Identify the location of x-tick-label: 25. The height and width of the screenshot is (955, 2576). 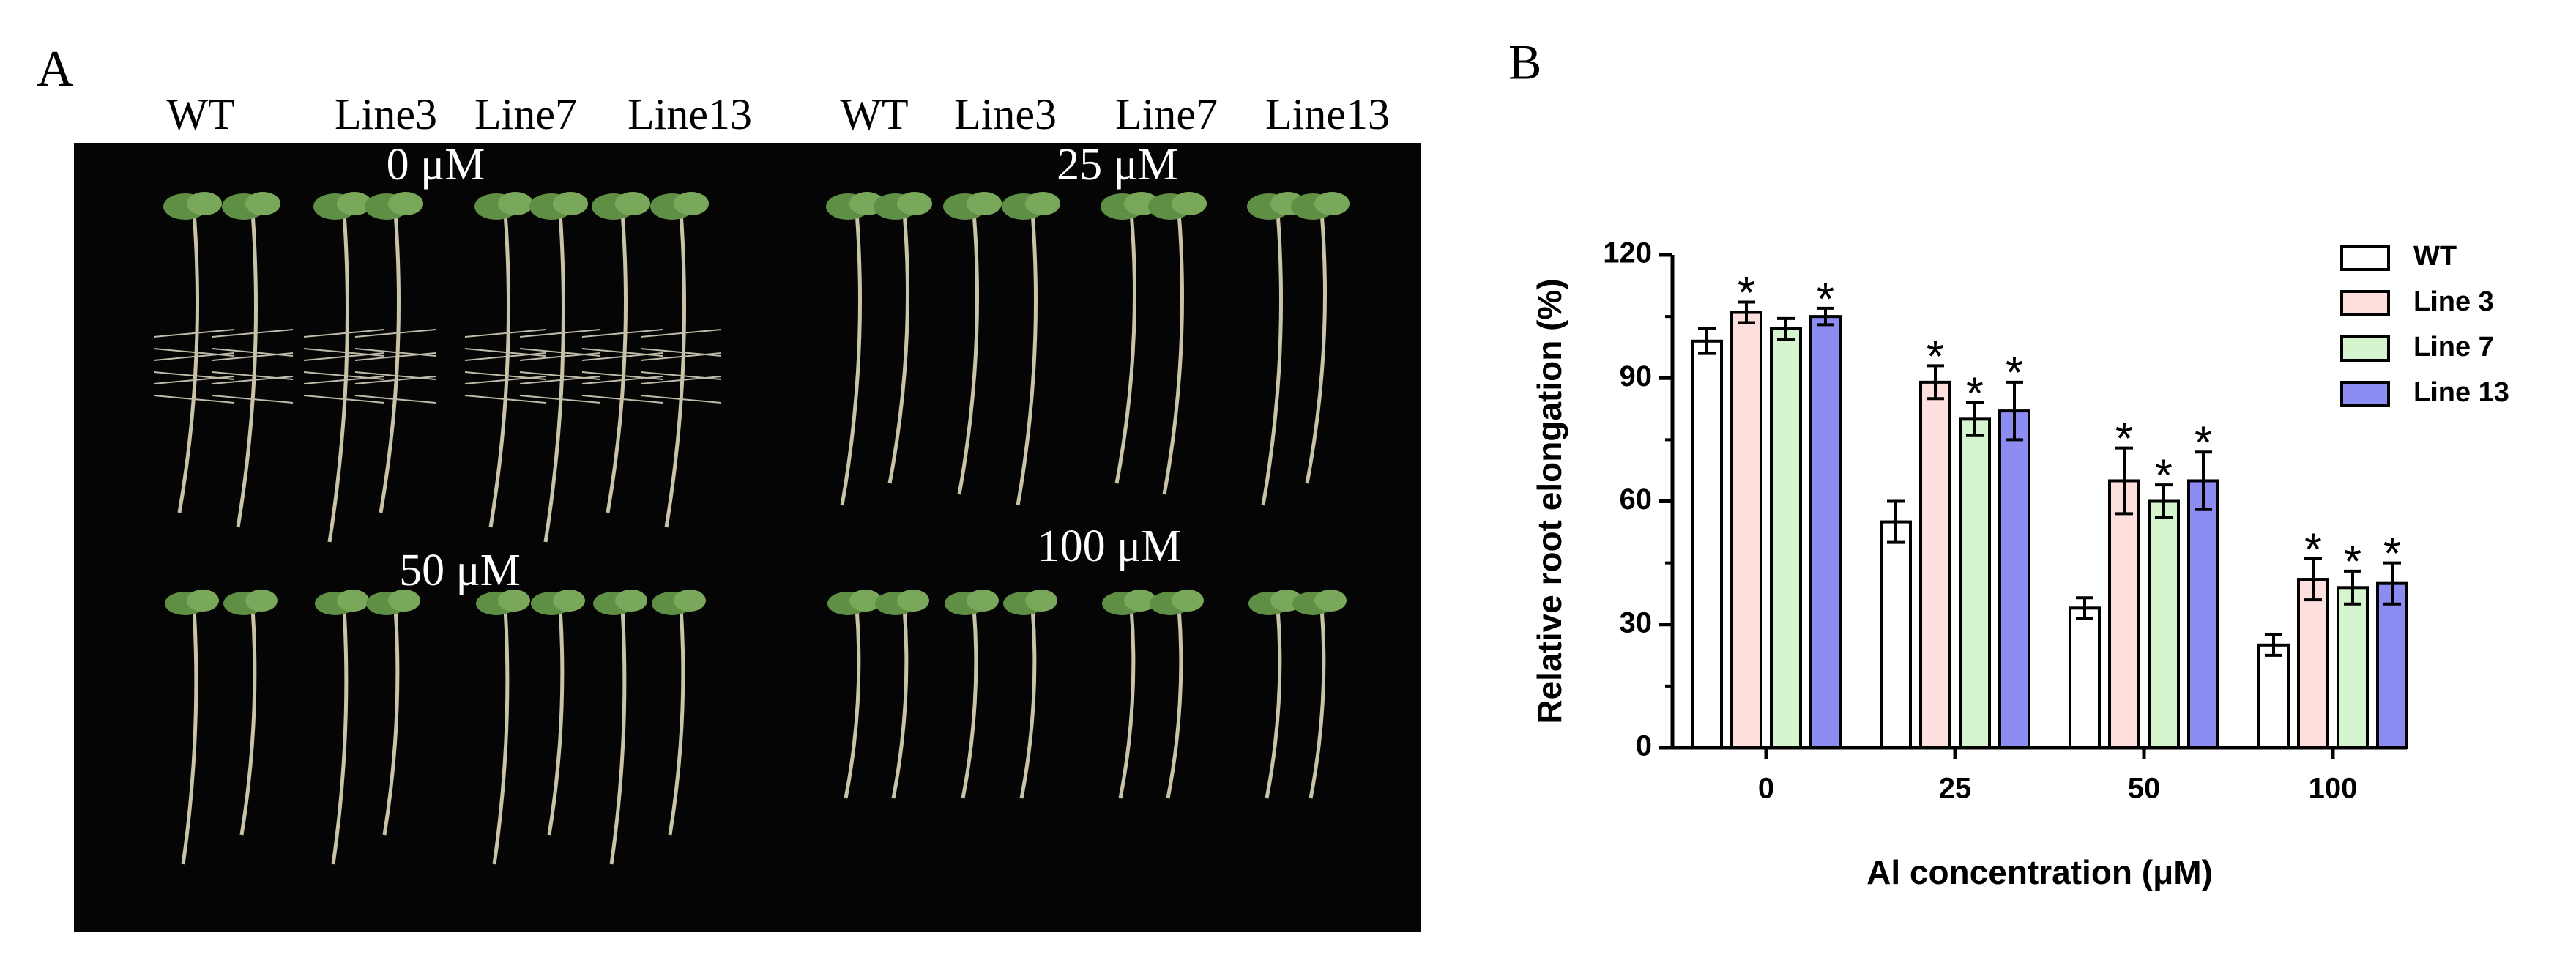
(1955, 789).